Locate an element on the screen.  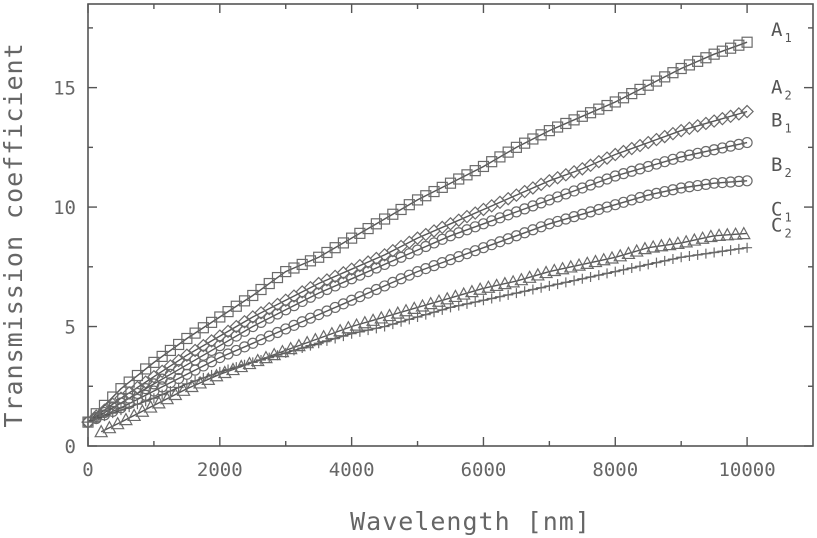
series-a2-label-main: A is located at coordinates (777, 88).